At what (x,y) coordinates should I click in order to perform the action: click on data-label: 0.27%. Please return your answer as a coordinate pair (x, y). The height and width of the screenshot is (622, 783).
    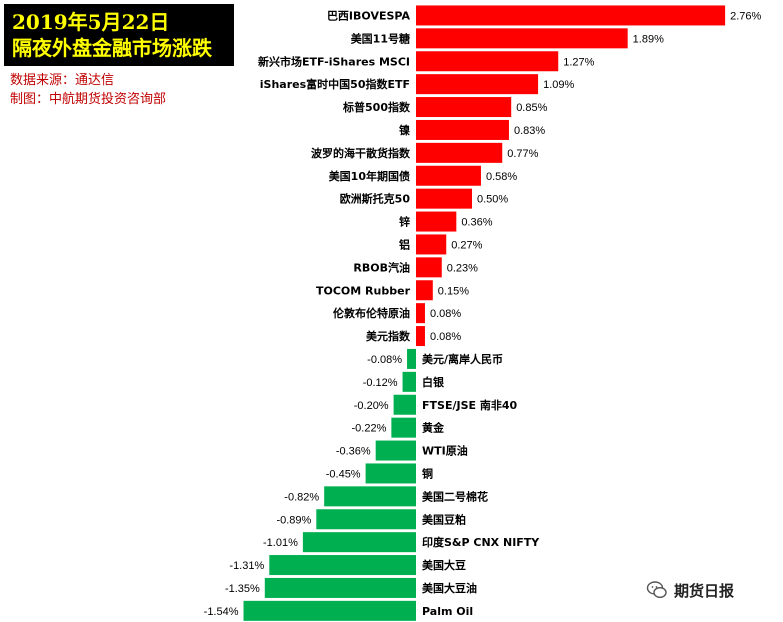
    Looking at the image, I should click on (466, 245).